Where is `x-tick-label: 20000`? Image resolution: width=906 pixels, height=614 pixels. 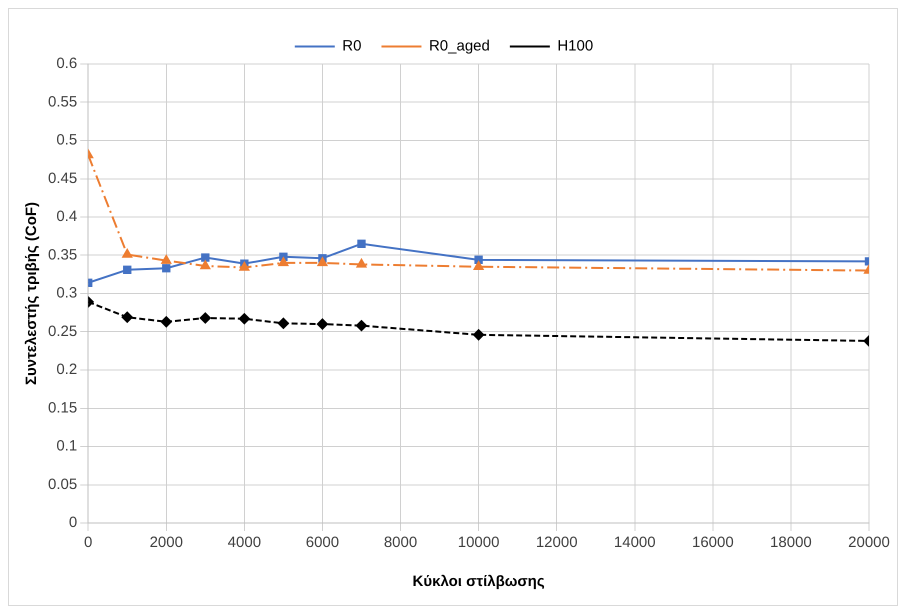
x-tick-label: 20000 is located at coordinates (869, 543).